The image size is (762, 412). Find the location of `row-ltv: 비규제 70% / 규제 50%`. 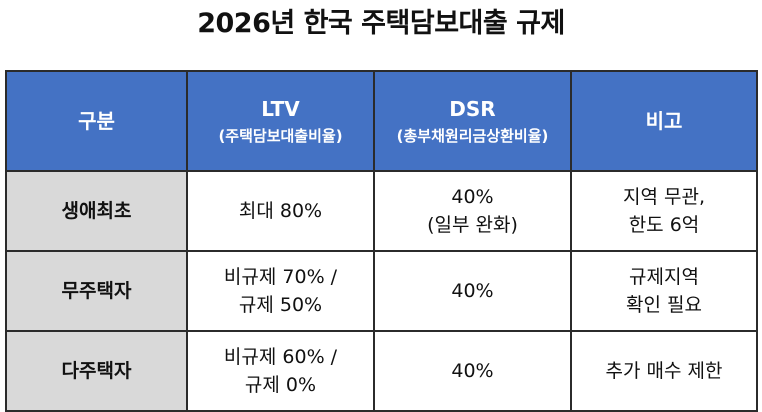

row-ltv: 비규제 70% / 규제 50% is located at coordinates (280, 291).